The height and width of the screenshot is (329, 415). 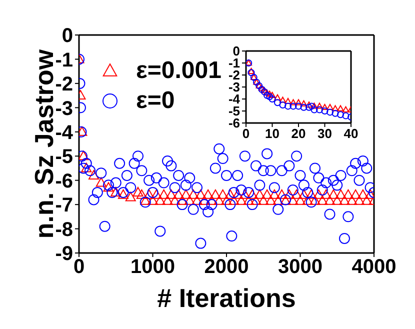 I want to click on x-tick-label: 10, so click(x=272, y=134).